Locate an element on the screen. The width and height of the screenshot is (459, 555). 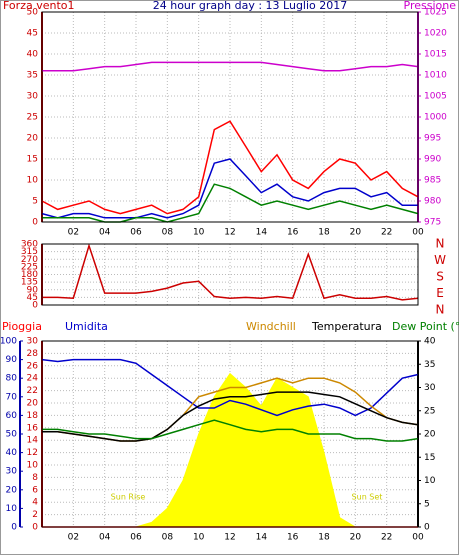
y2-tick-label: 40 is located at coordinates (430, 342).